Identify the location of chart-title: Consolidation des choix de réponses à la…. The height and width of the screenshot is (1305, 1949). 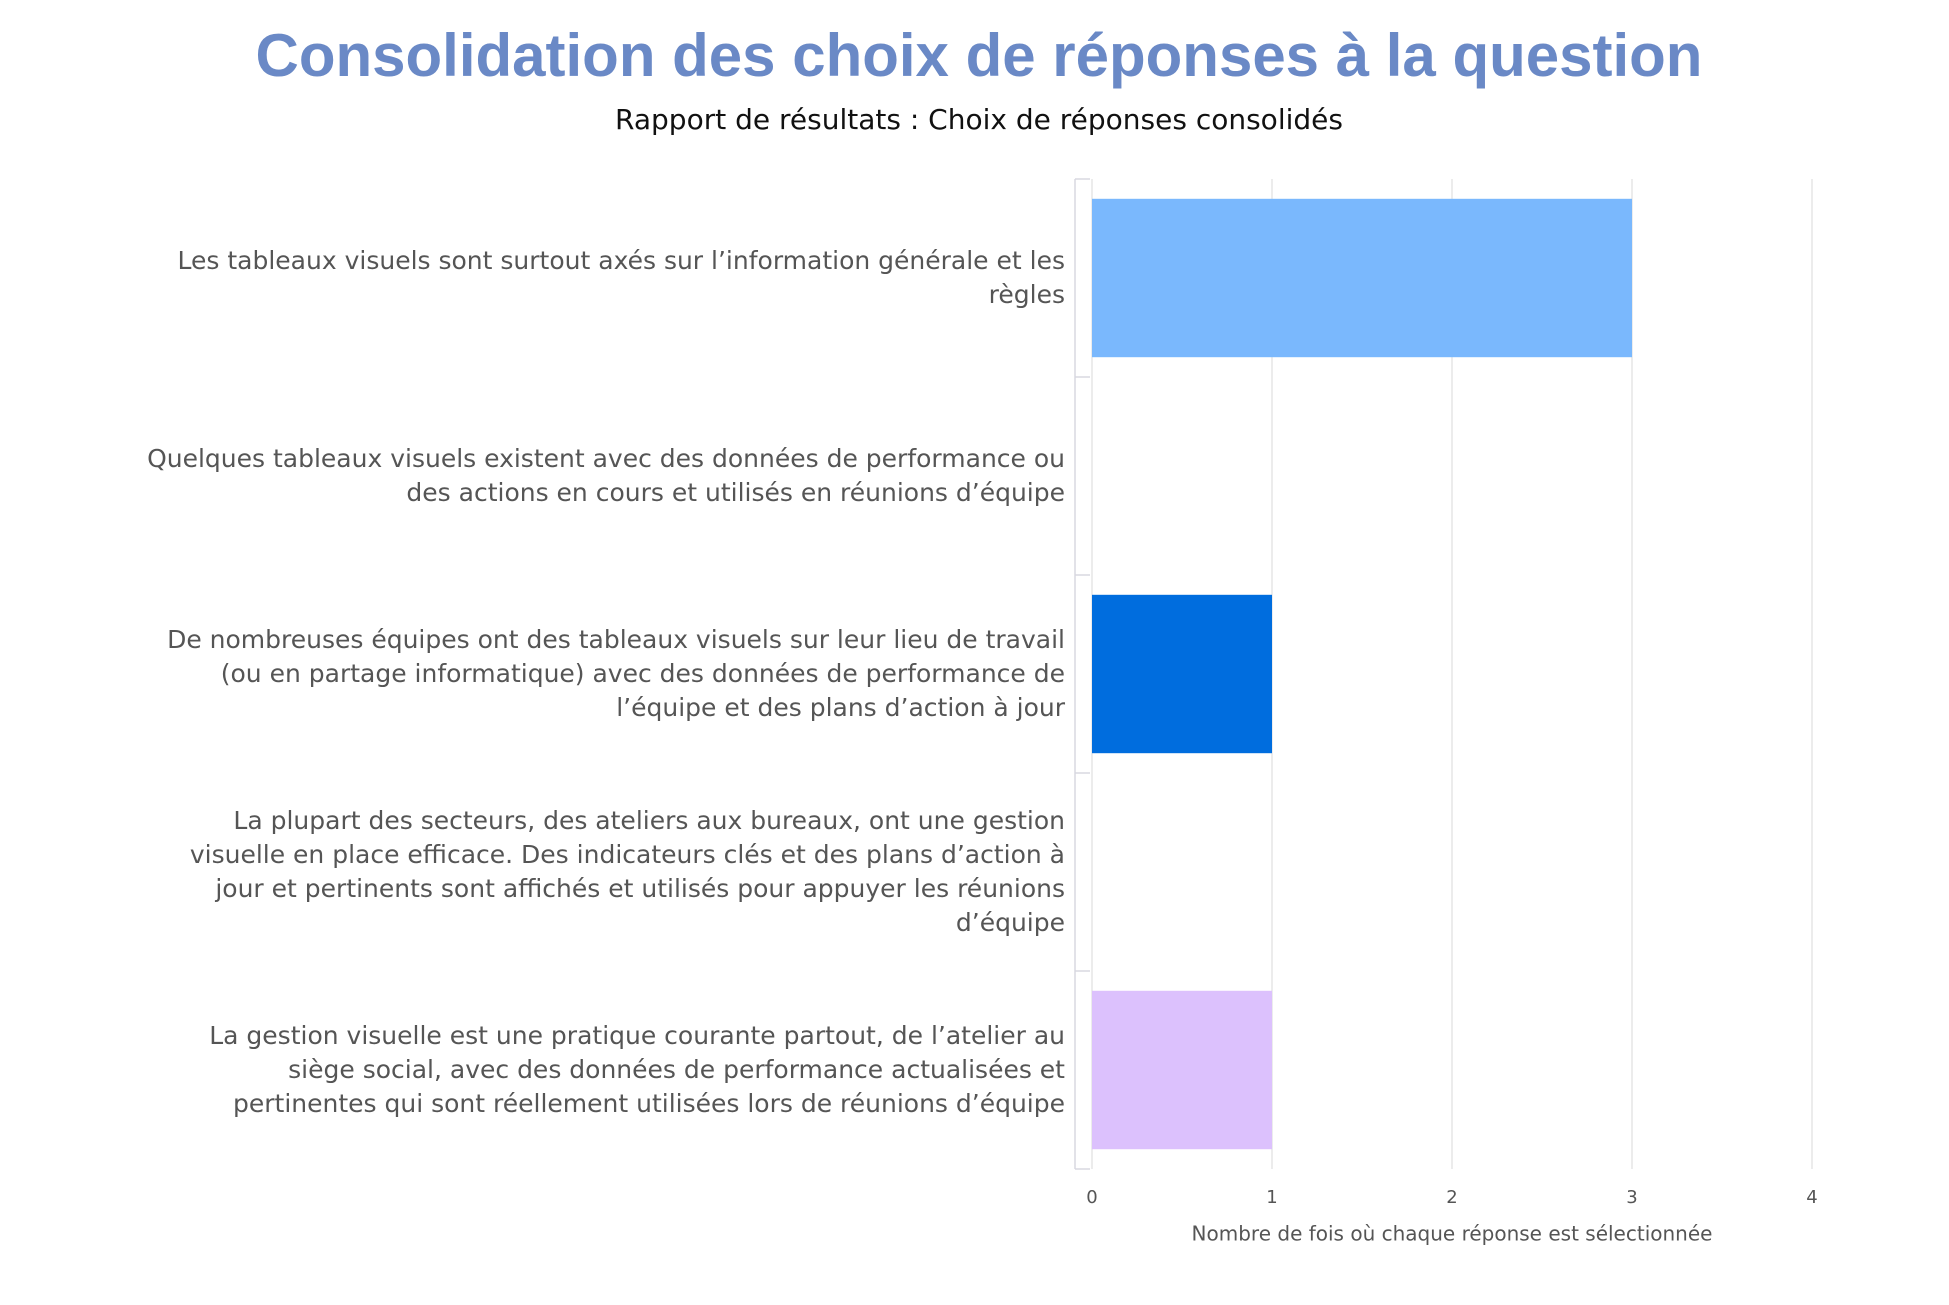
(979, 55).